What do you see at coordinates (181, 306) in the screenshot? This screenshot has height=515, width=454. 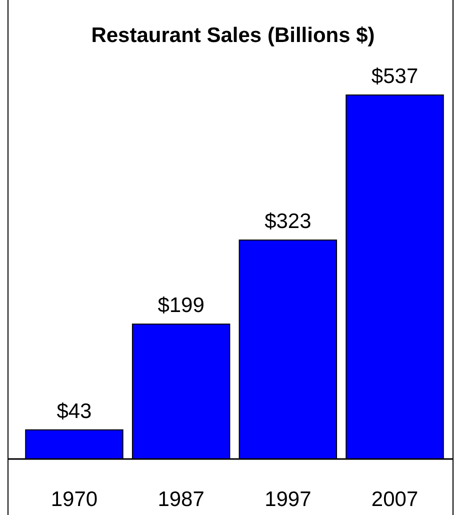 I see `data-label: $199` at bounding box center [181, 306].